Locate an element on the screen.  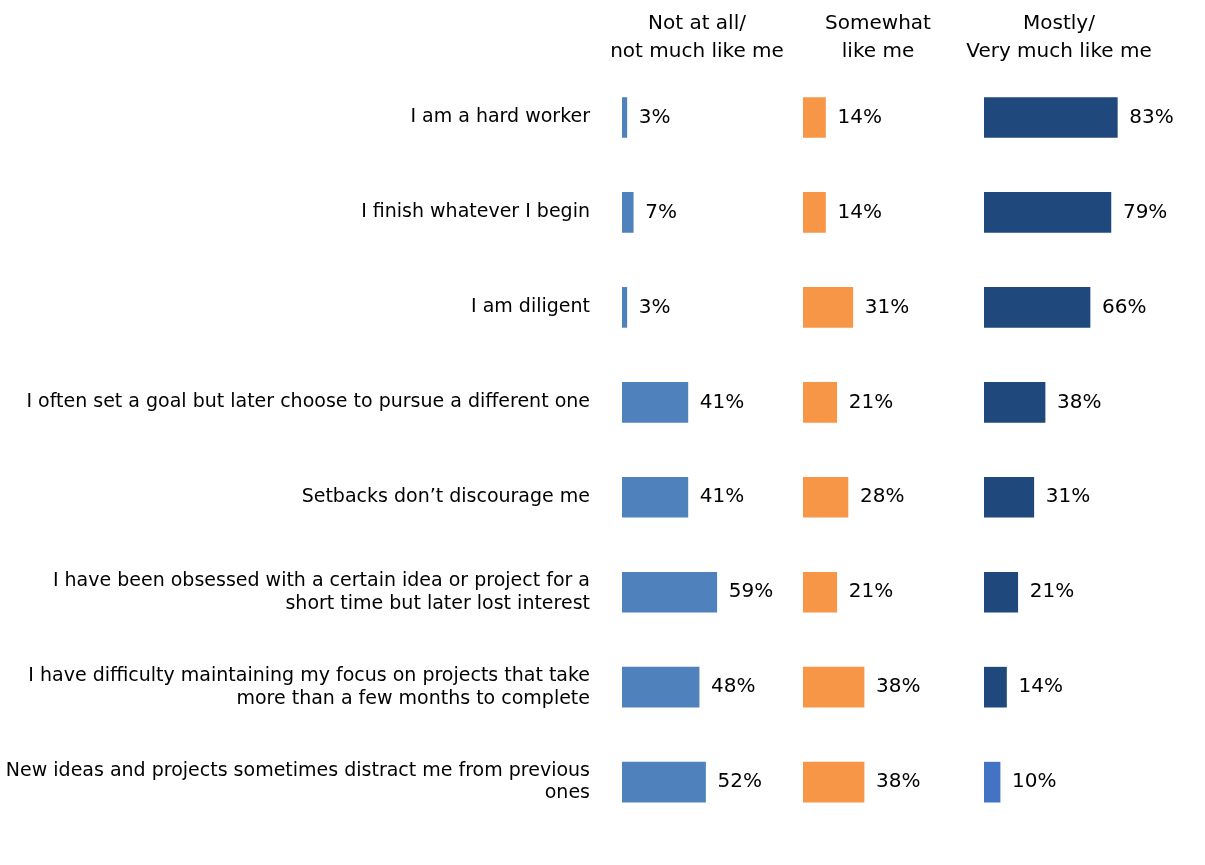
chart-title: Mostly/ Very much like me is located at coordinates (1059, 36).